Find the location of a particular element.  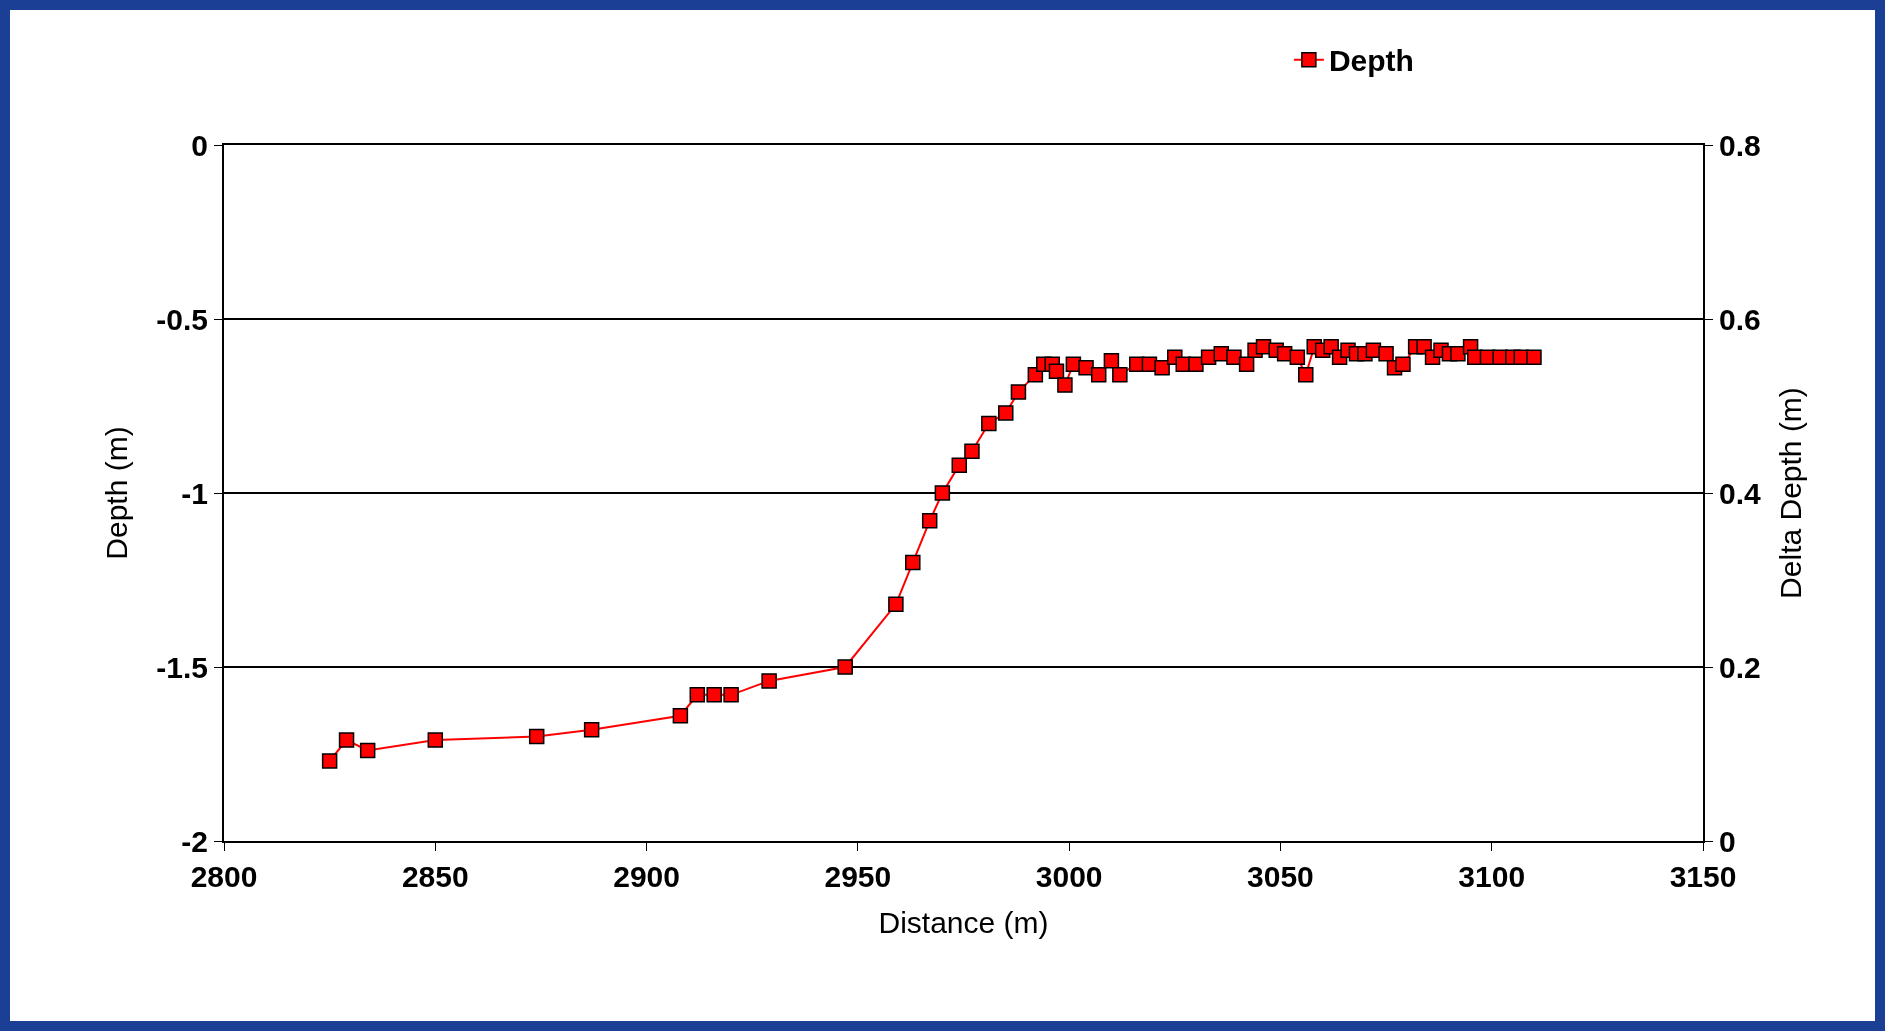

y2-axis-title: Delta Depth (m) is located at coordinates (1791, 493).